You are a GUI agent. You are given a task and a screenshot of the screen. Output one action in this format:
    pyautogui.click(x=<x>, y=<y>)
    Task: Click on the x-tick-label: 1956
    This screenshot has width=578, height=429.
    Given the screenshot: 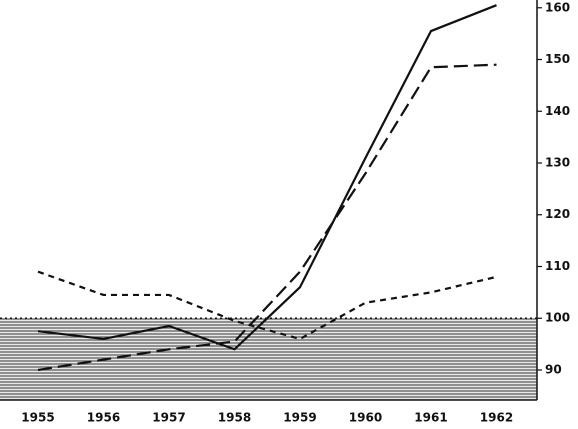 What is the action you would take?
    pyautogui.click(x=103, y=418)
    